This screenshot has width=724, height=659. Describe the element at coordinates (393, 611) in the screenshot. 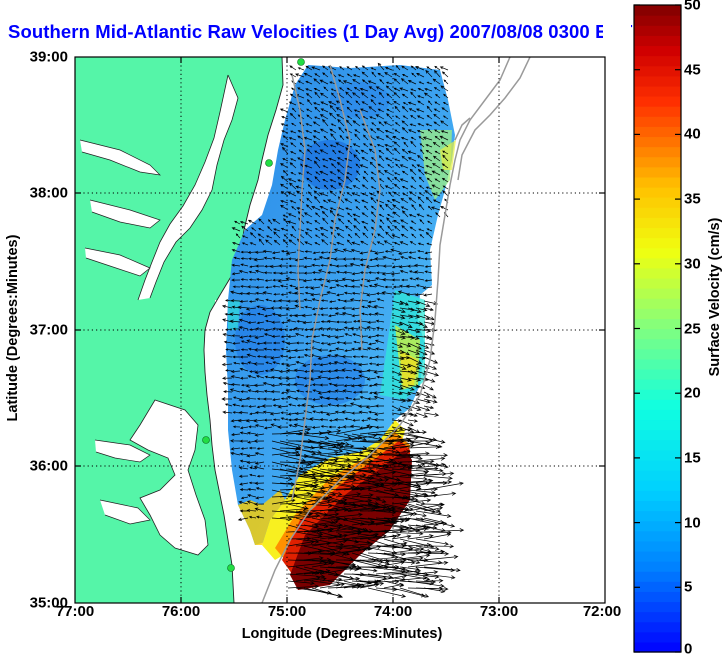

I see `x-tick-label: 74:00` at that location.